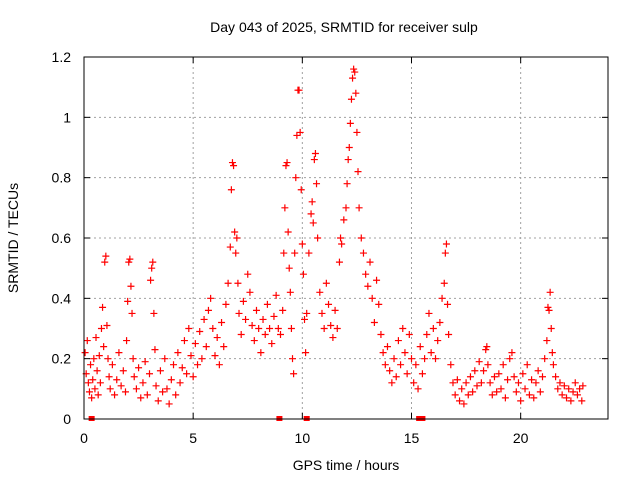 Image resolution: width=640 pixels, height=480 pixels. What do you see at coordinates (521, 438) in the screenshot?
I see `x-tick-label: 20` at bounding box center [521, 438].